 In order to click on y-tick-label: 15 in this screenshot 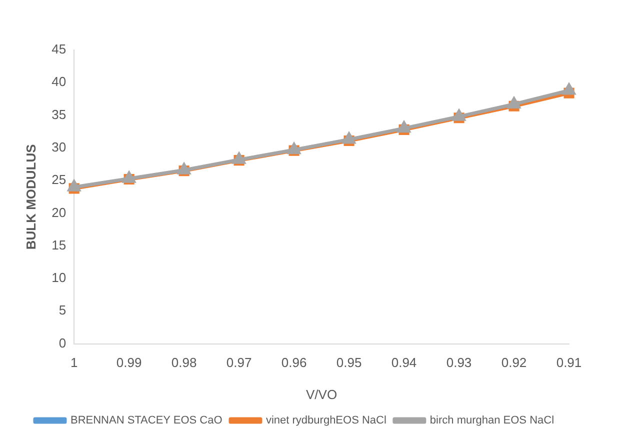, I will do `click(59, 244)`.